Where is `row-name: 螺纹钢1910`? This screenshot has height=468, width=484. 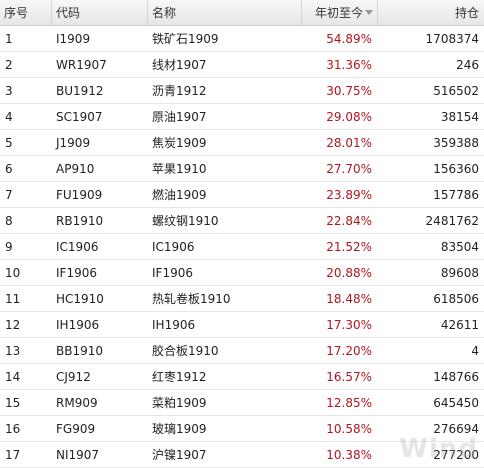
row-name: 螺纹钢1910 is located at coordinates (185, 221).